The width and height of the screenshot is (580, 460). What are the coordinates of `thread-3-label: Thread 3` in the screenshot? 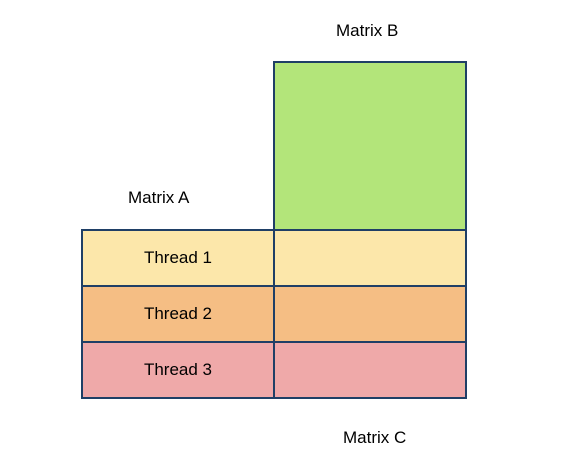 It's located at (178, 369).